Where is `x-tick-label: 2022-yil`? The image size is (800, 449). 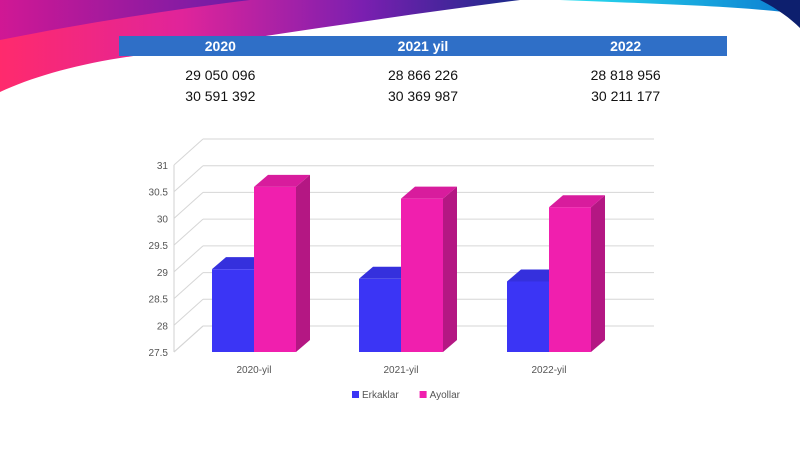 x-tick-label: 2022-yil is located at coordinates (548, 370).